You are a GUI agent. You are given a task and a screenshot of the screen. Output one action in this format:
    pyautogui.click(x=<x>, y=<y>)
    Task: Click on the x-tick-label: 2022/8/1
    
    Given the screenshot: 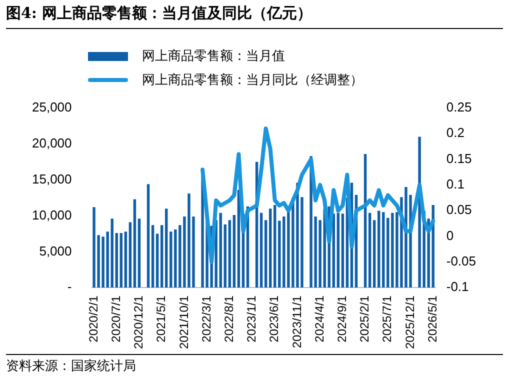 What is the action you would take?
    pyautogui.click(x=229, y=318)
    